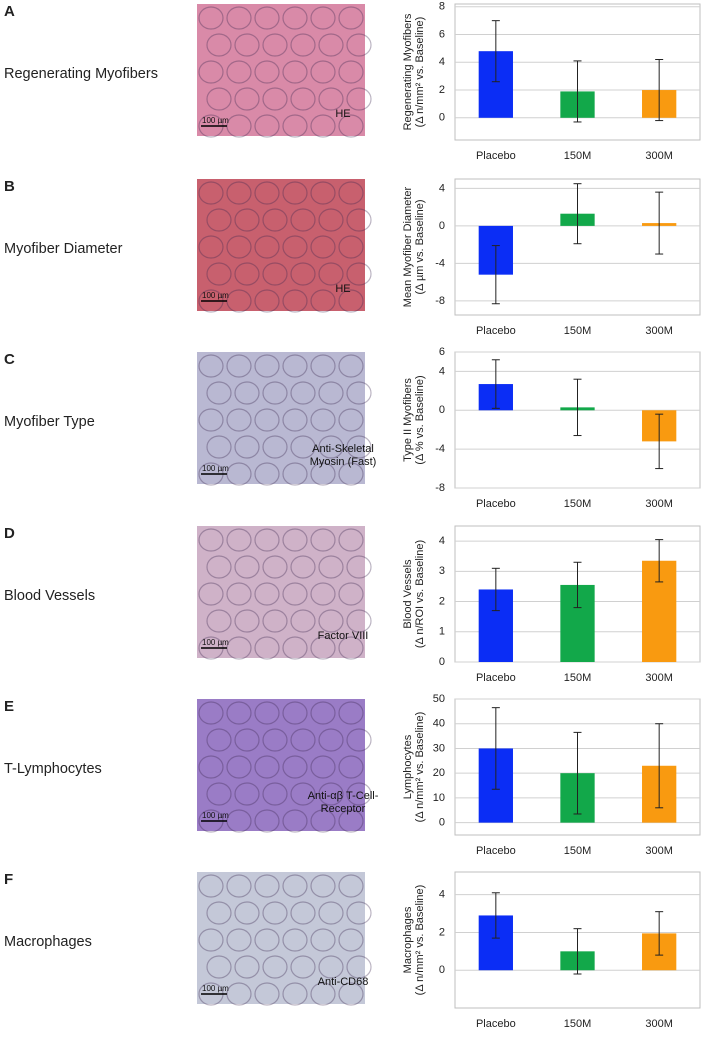 The height and width of the screenshot is (1038, 709). I want to click on stain-label: Factor VIII, so click(343, 636).